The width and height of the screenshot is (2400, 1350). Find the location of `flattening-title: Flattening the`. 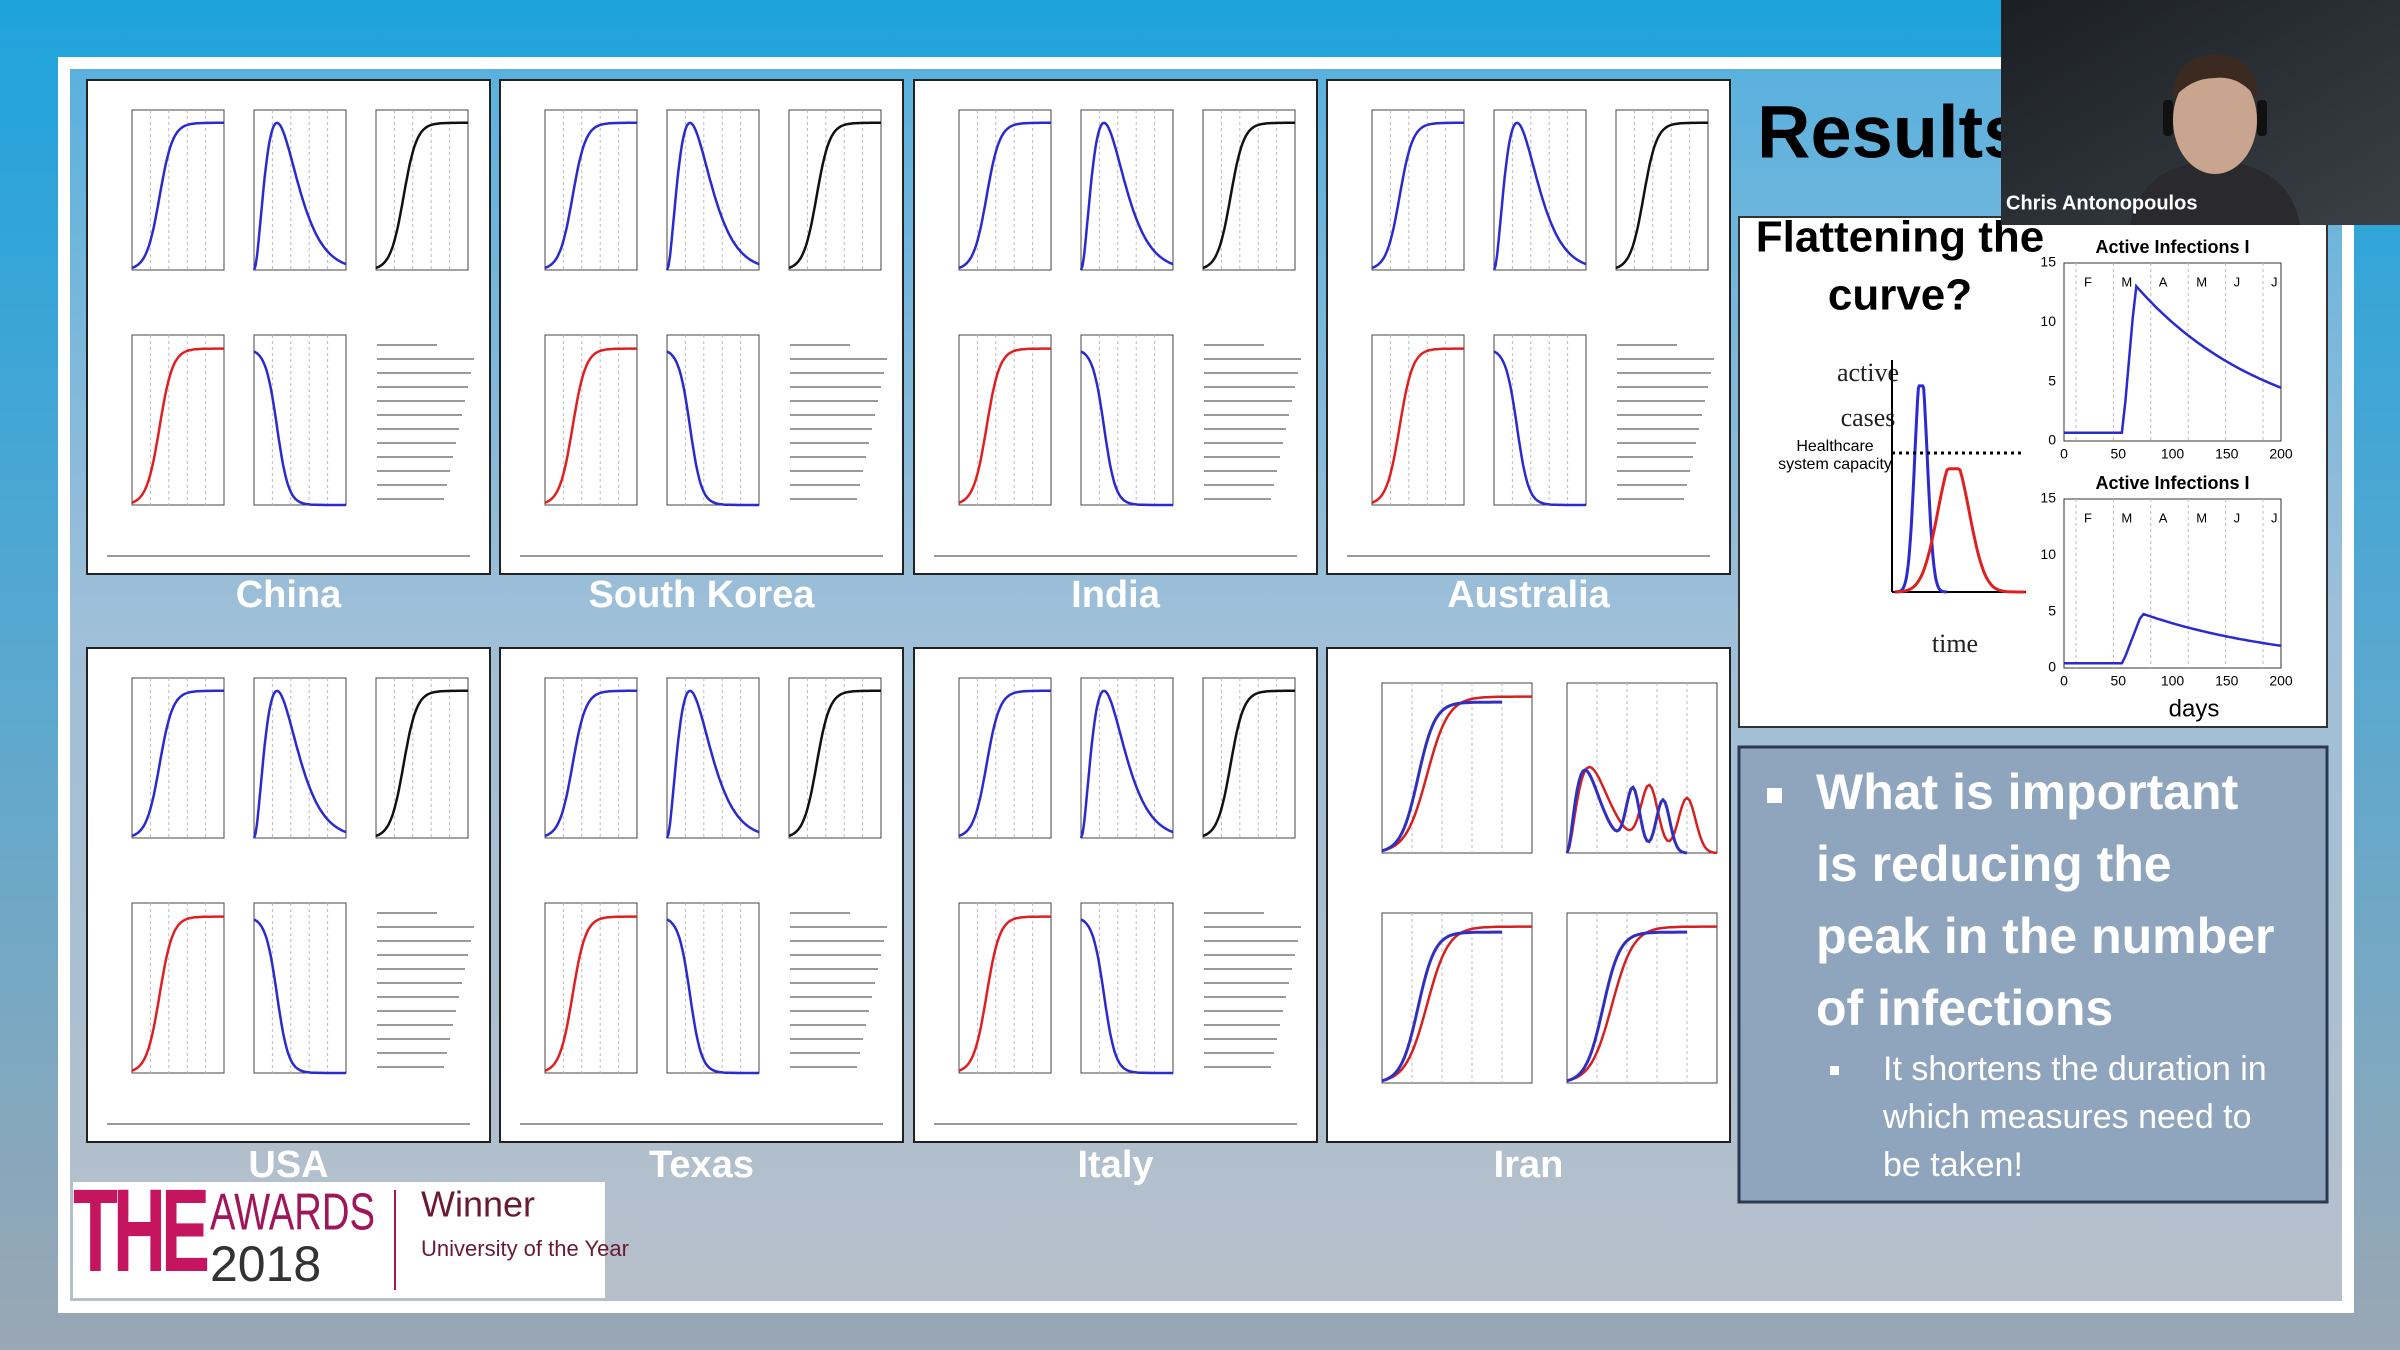

flattening-title: Flattening the is located at coordinates (1900, 237).